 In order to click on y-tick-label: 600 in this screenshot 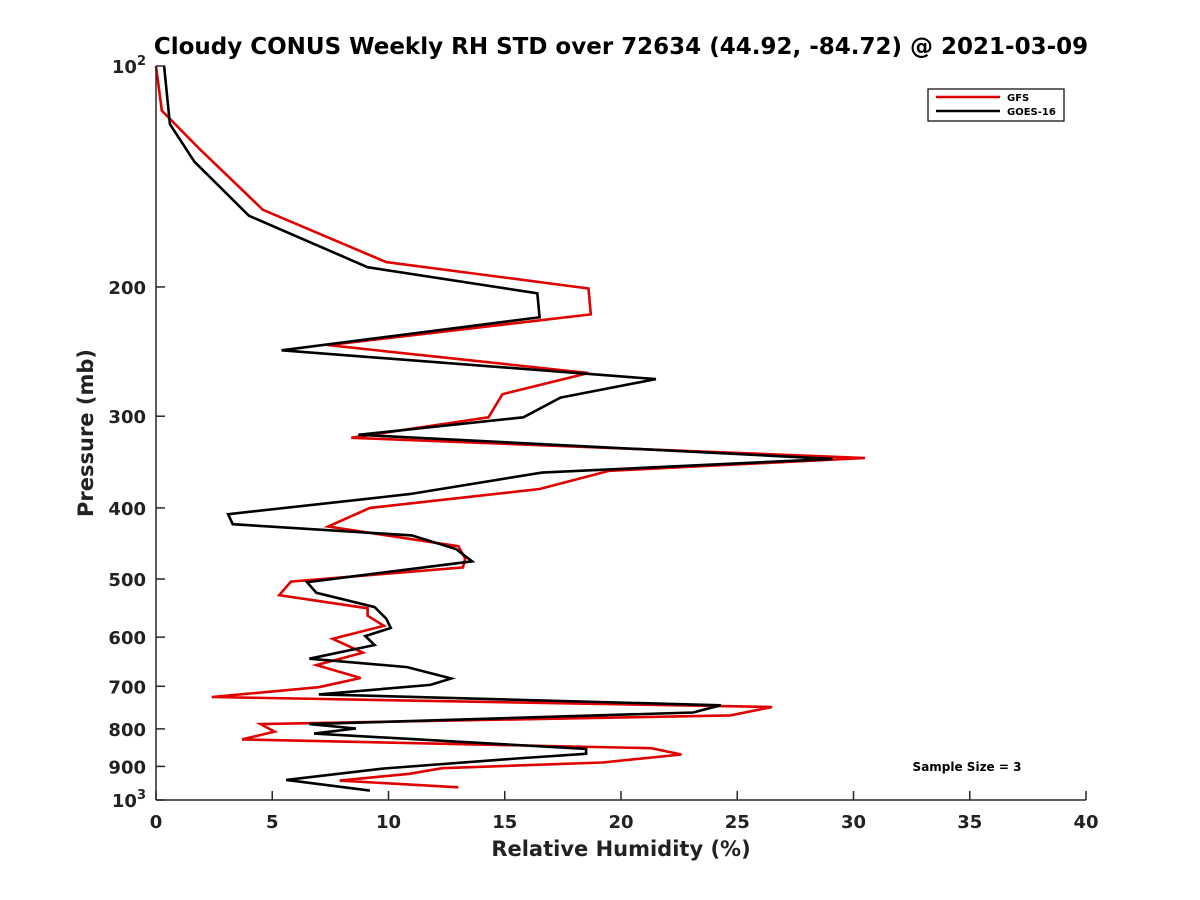, I will do `click(127, 638)`.